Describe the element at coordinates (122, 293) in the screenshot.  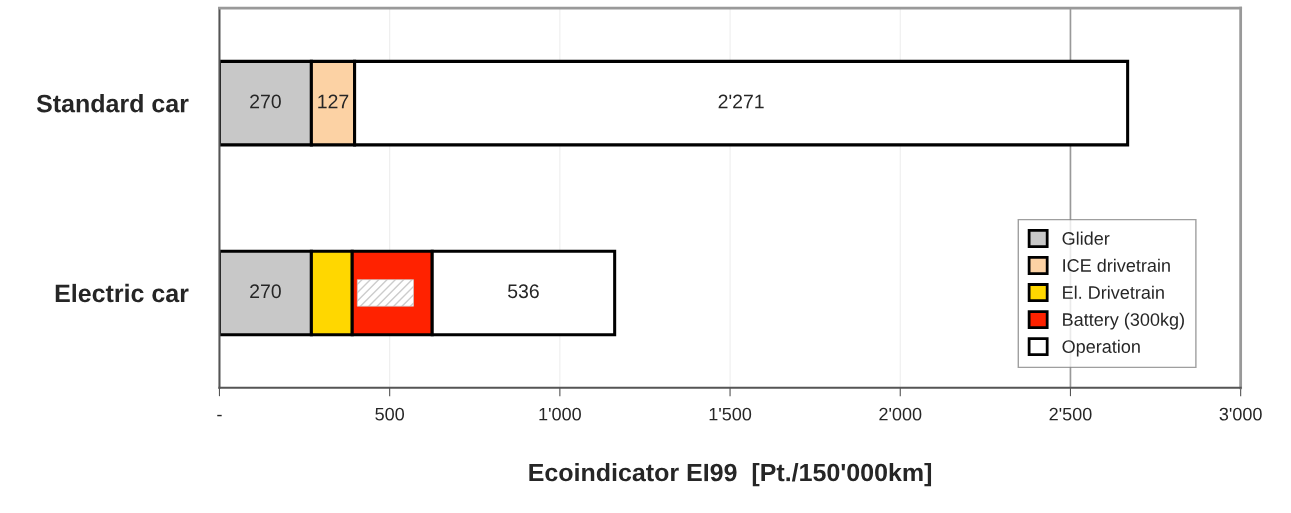
I see `y-tick-label: Electric car` at that location.